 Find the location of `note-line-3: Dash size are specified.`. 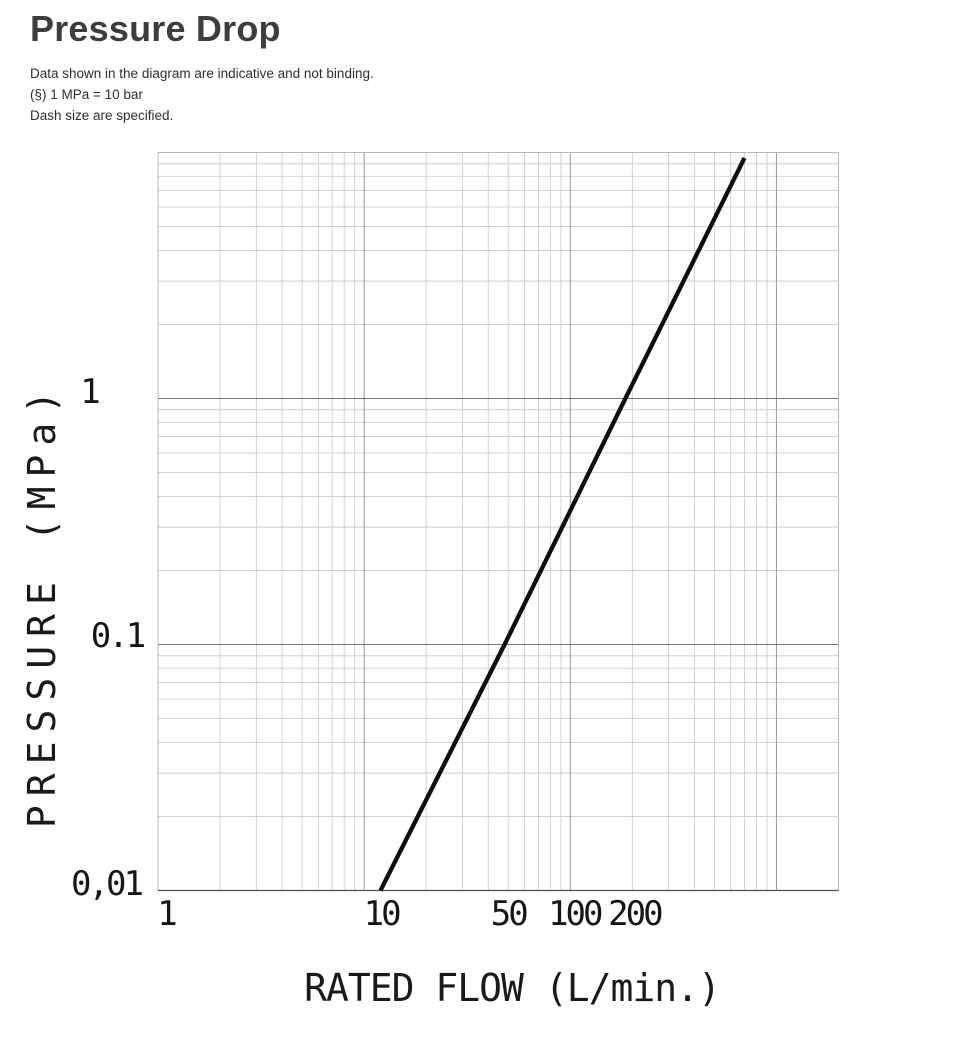

note-line-3: Dash size are specified. is located at coordinates (102, 115).